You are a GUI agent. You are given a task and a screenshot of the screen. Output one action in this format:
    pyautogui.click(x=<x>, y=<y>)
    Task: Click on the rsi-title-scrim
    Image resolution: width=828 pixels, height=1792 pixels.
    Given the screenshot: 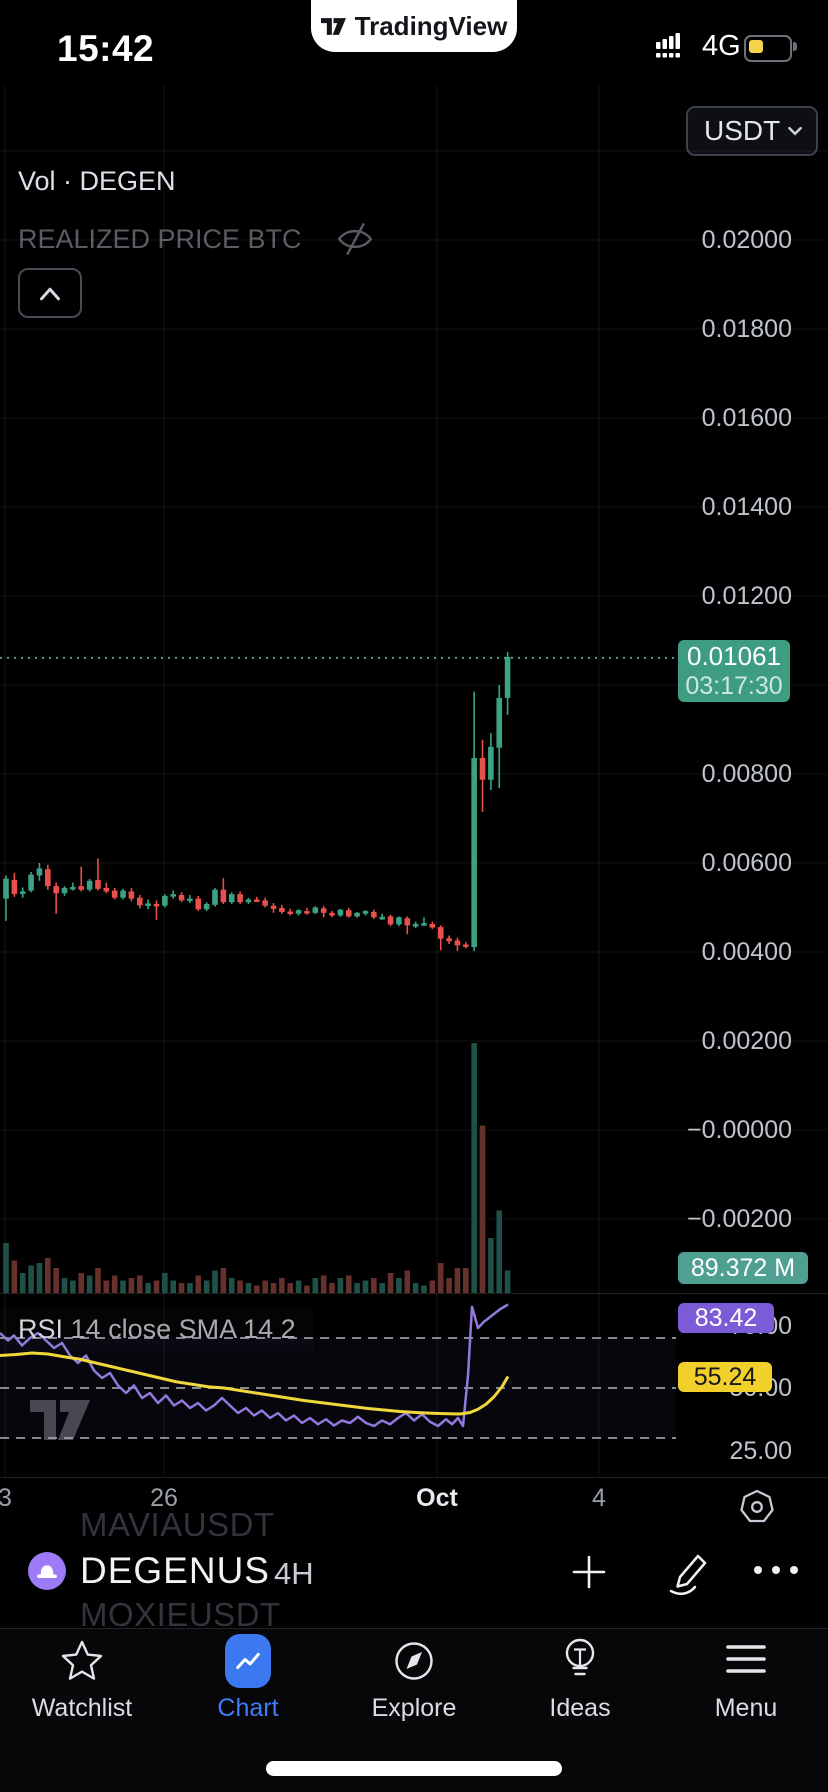 What is the action you would take?
    pyautogui.click(x=157, y=1330)
    